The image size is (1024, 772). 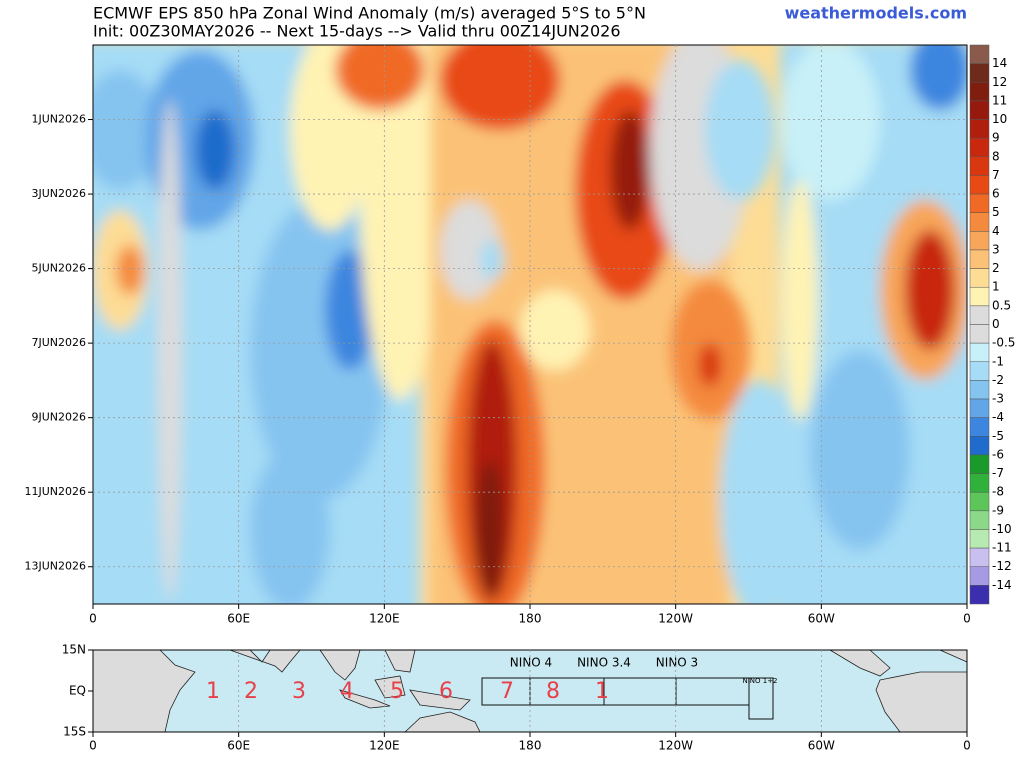 What do you see at coordinates (677, 663) in the screenshot?
I see `region-label: NINO 3` at bounding box center [677, 663].